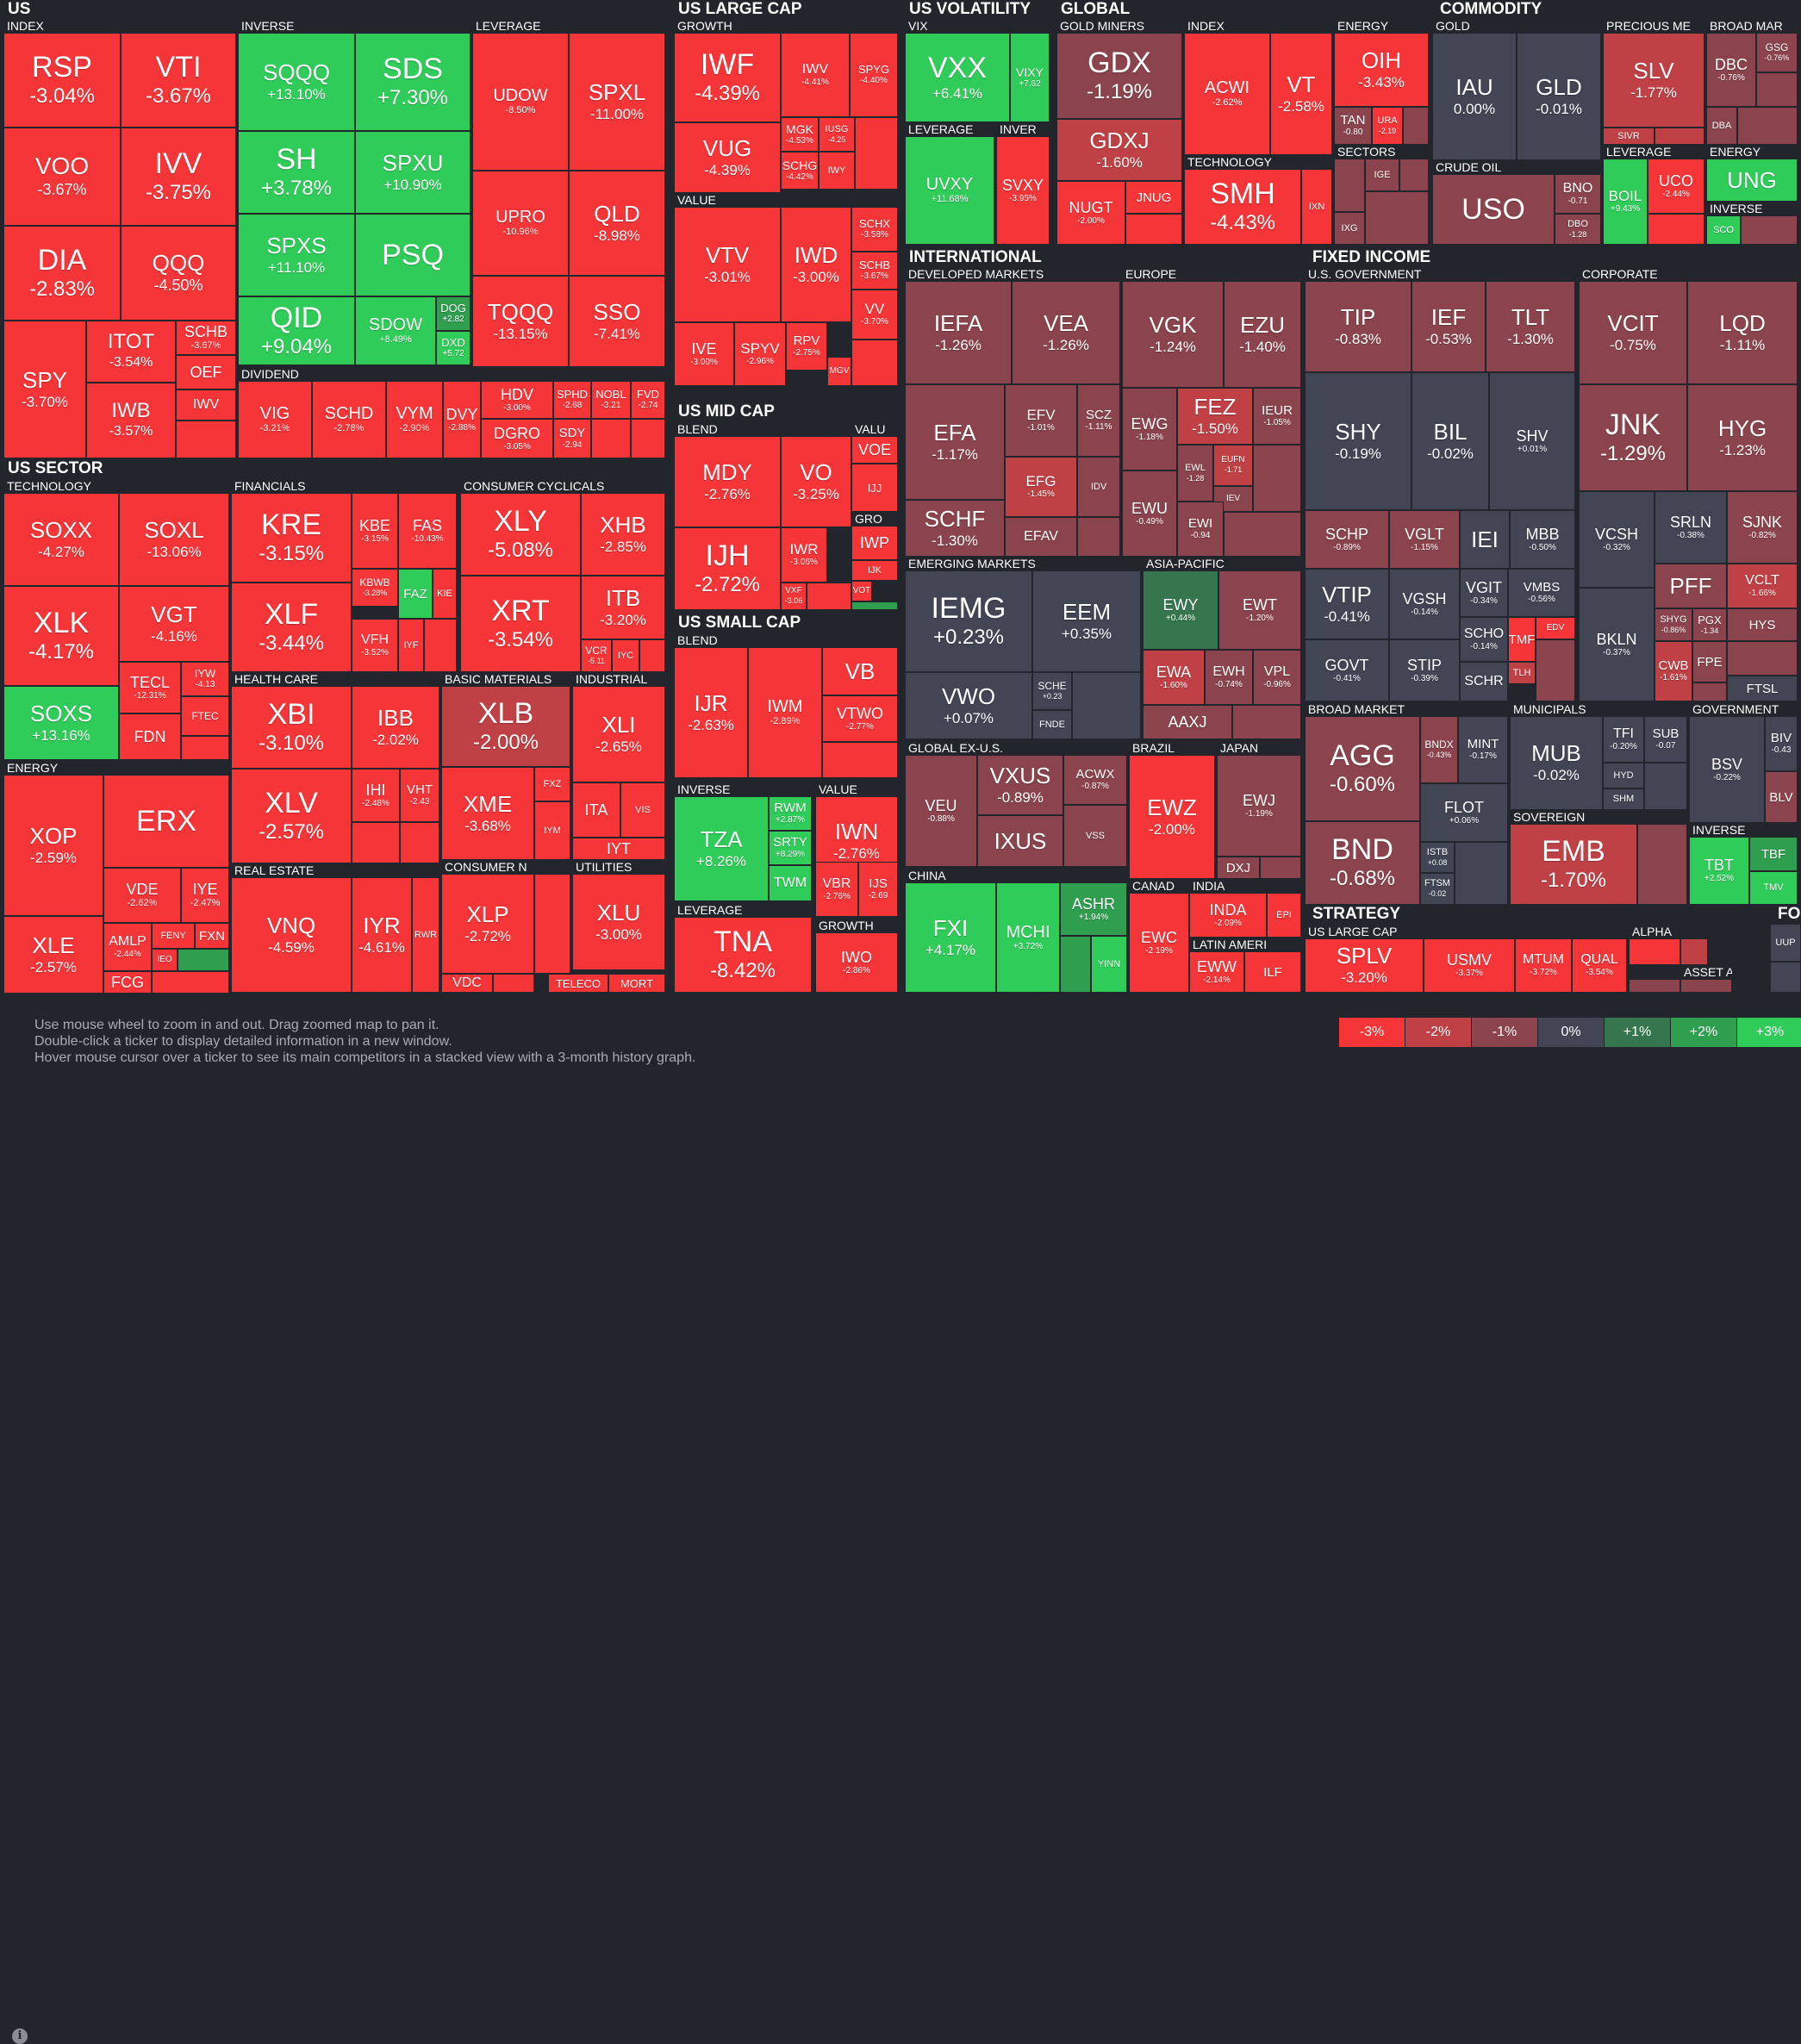 Image resolution: width=1801 pixels, height=2044 pixels. What do you see at coordinates (166, 821) in the screenshot?
I see `ticker-erx: ERX` at bounding box center [166, 821].